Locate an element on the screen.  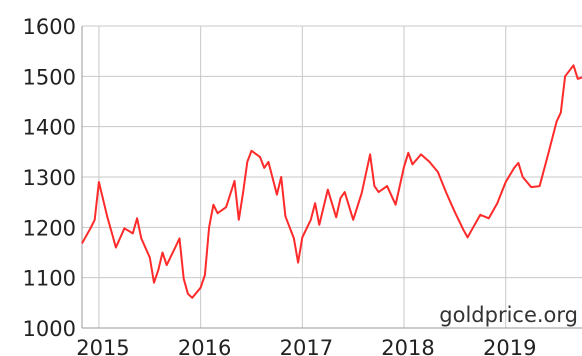
y-tick-label: 1400 is located at coordinates (49, 128).